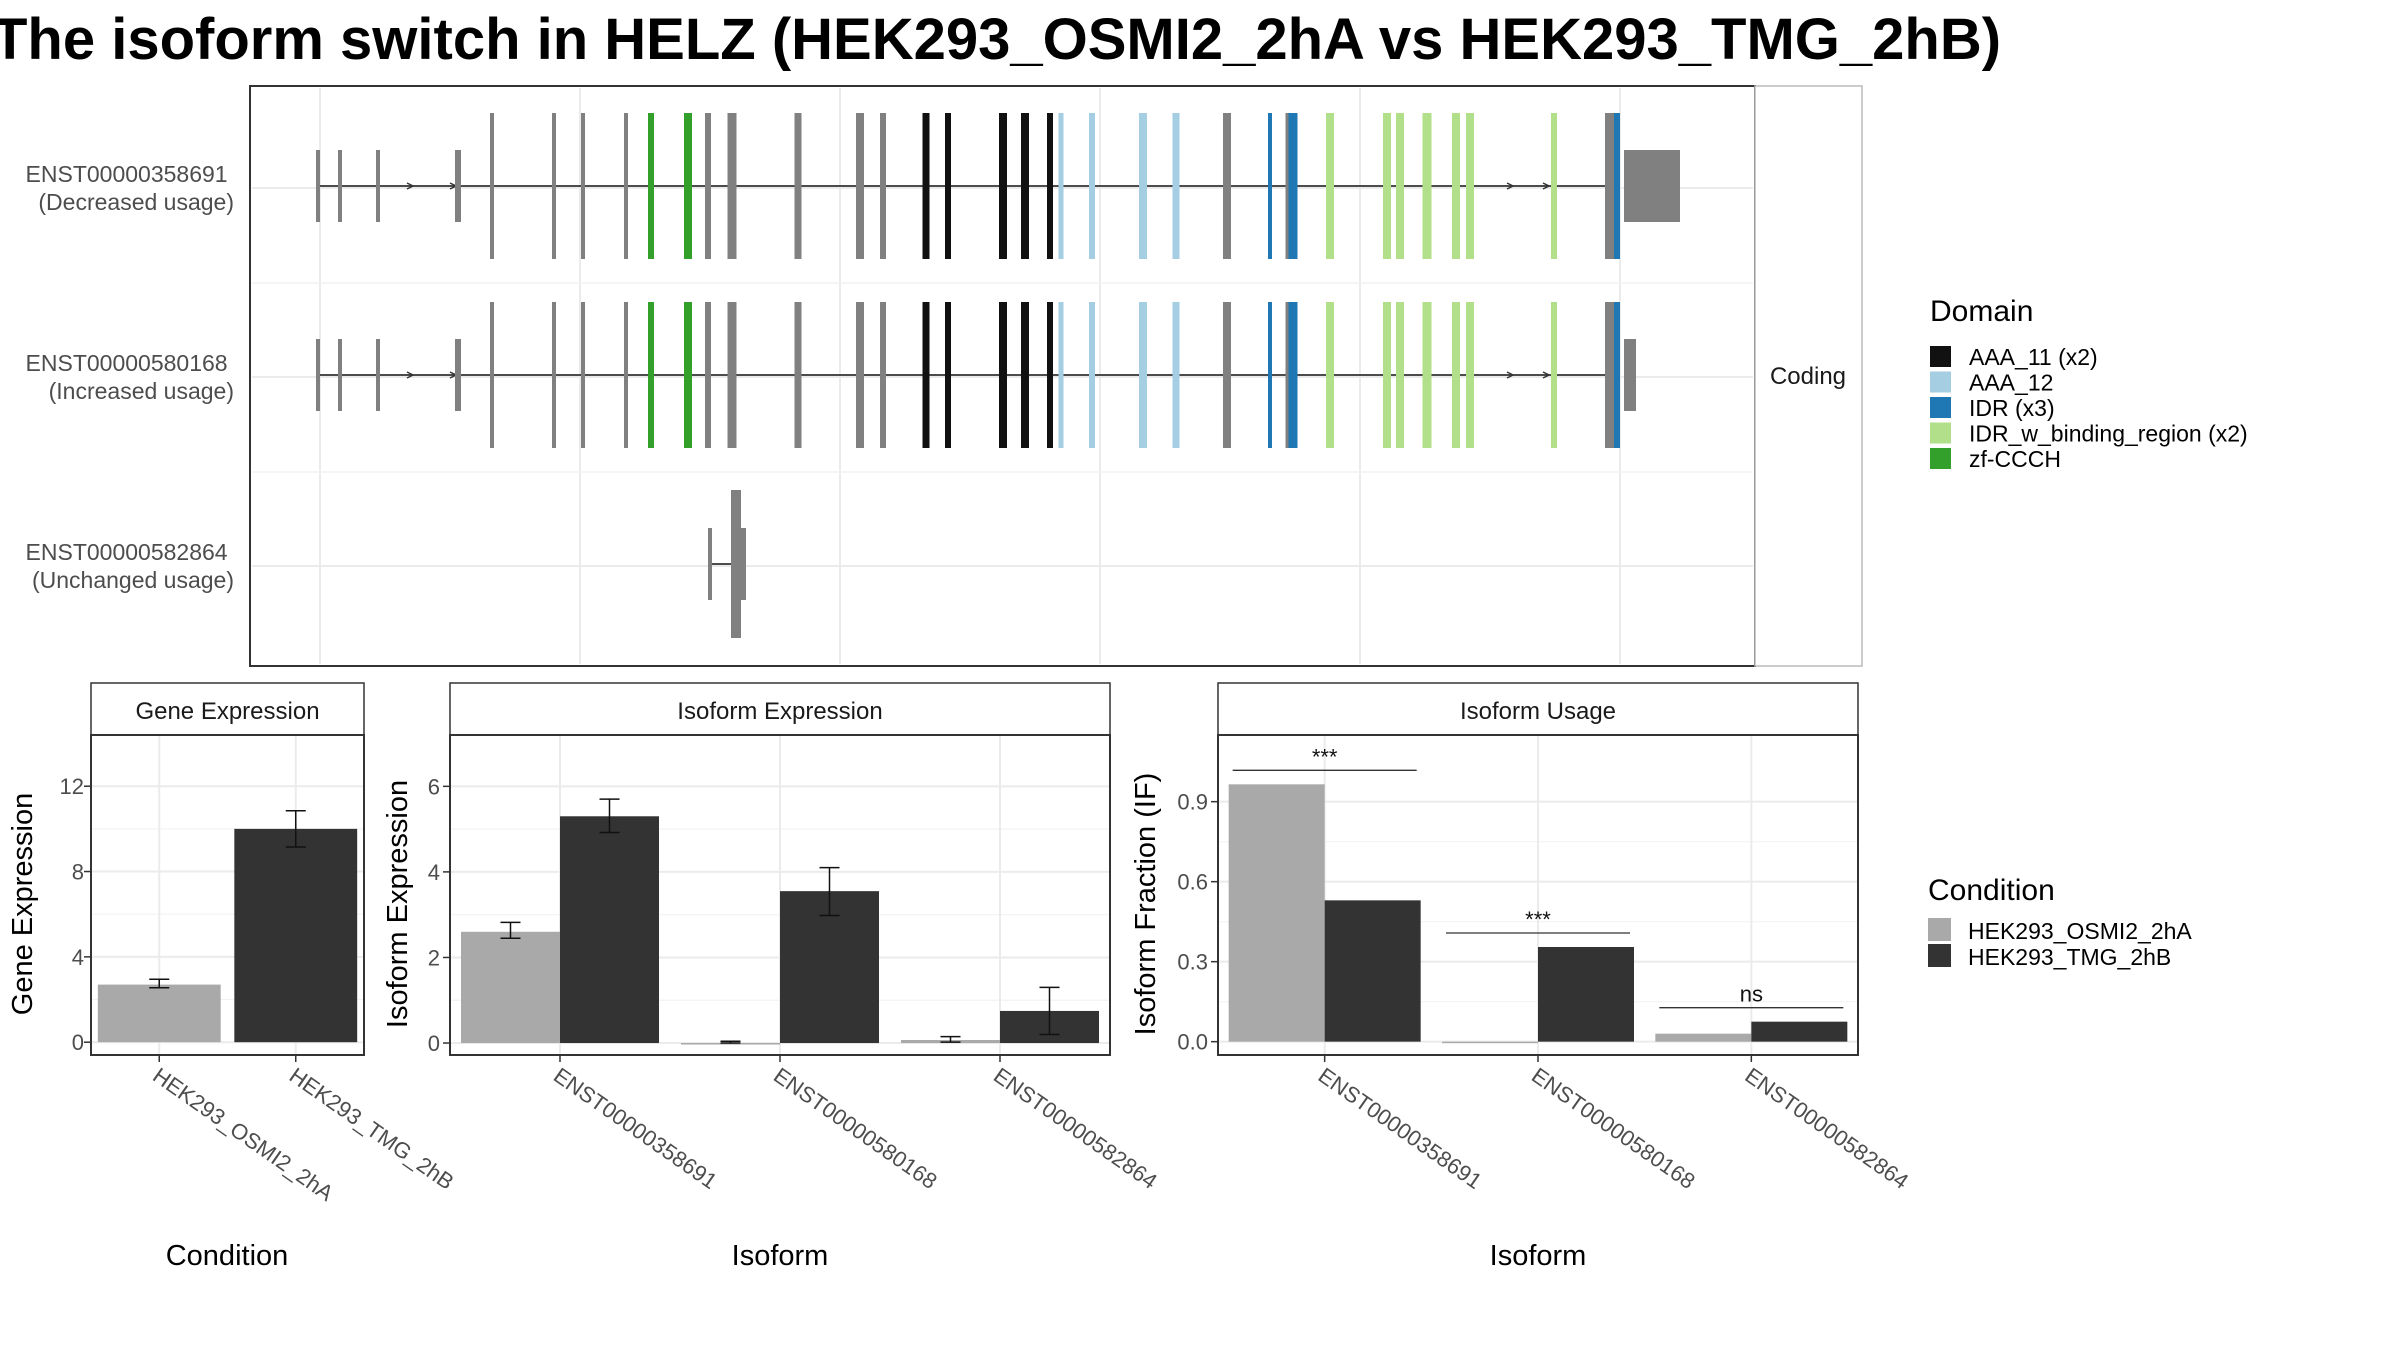 The width and height of the screenshot is (2400, 1350). Describe the element at coordinates (227, 711) in the screenshot. I see `panel-title: Gene Expression` at that location.